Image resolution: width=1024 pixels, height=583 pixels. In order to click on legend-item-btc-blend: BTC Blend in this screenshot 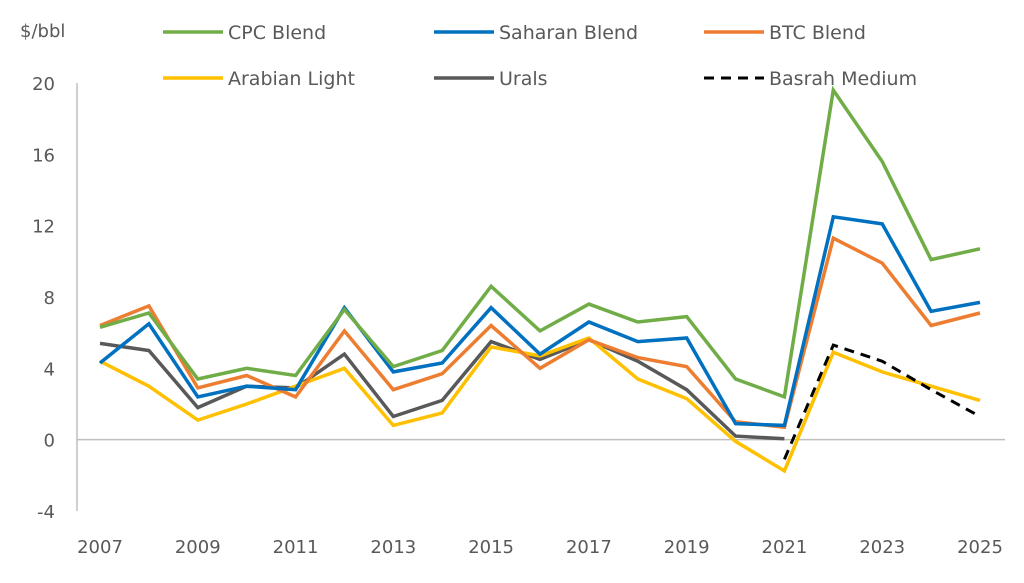, I will do `click(785, 33)`.